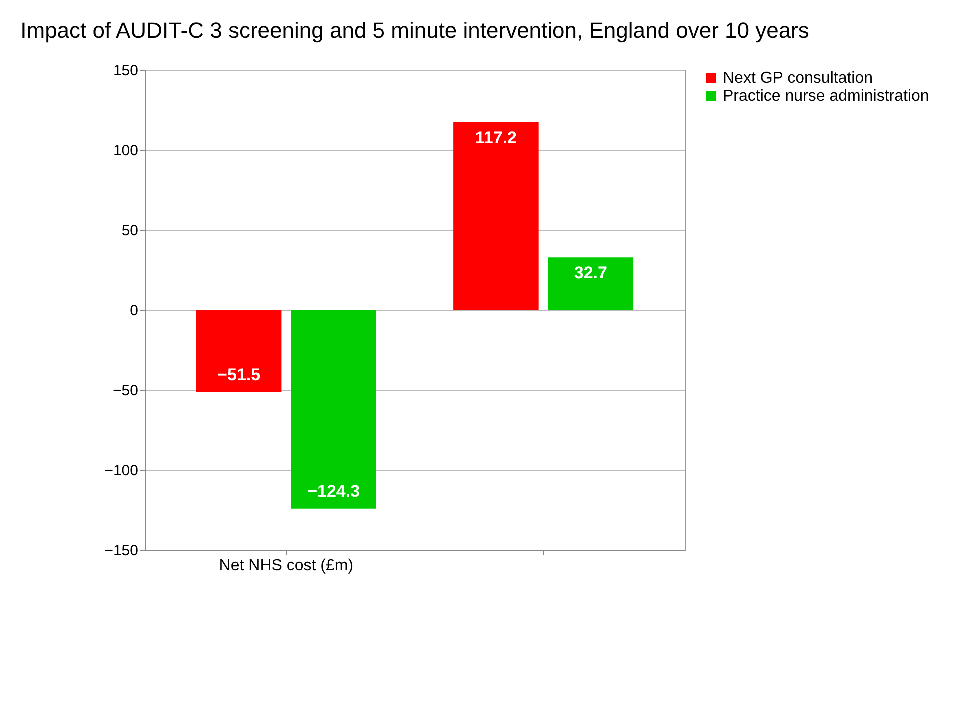  I want to click on legend-label: Practice nurse administration, so click(826, 96).